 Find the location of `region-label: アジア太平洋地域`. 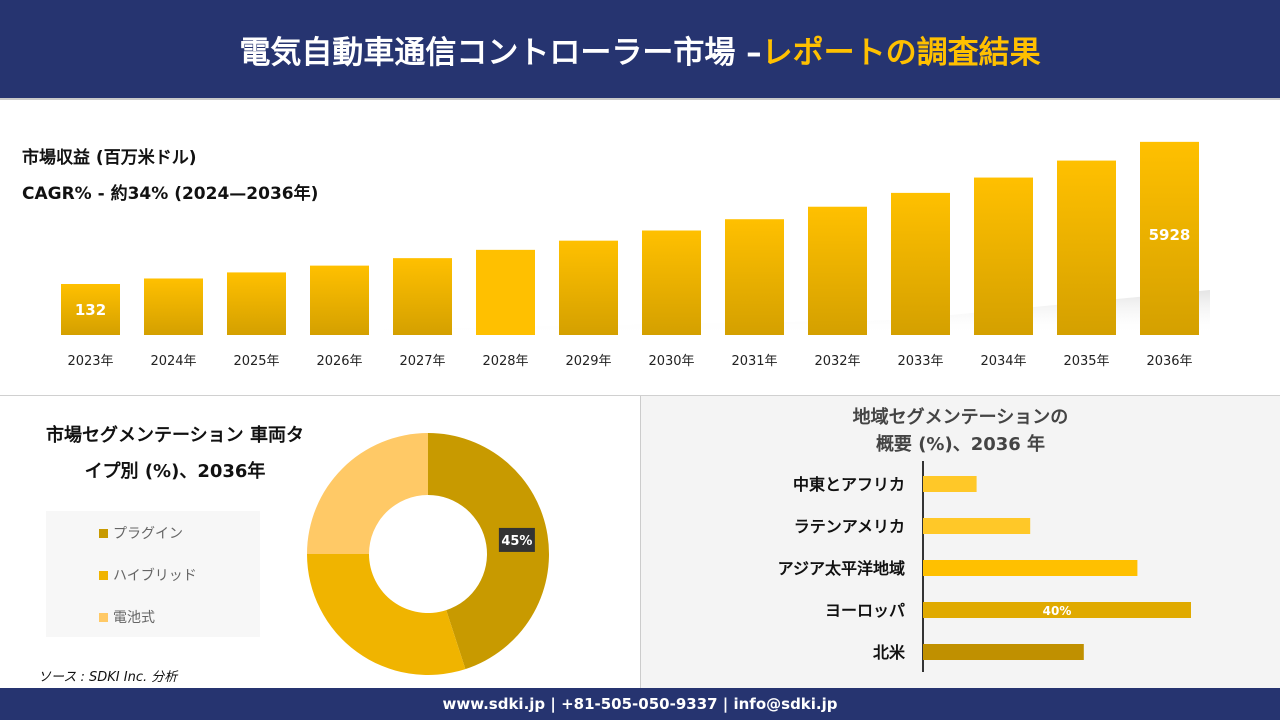

region-label: アジア太平洋地域 is located at coordinates (841, 568).